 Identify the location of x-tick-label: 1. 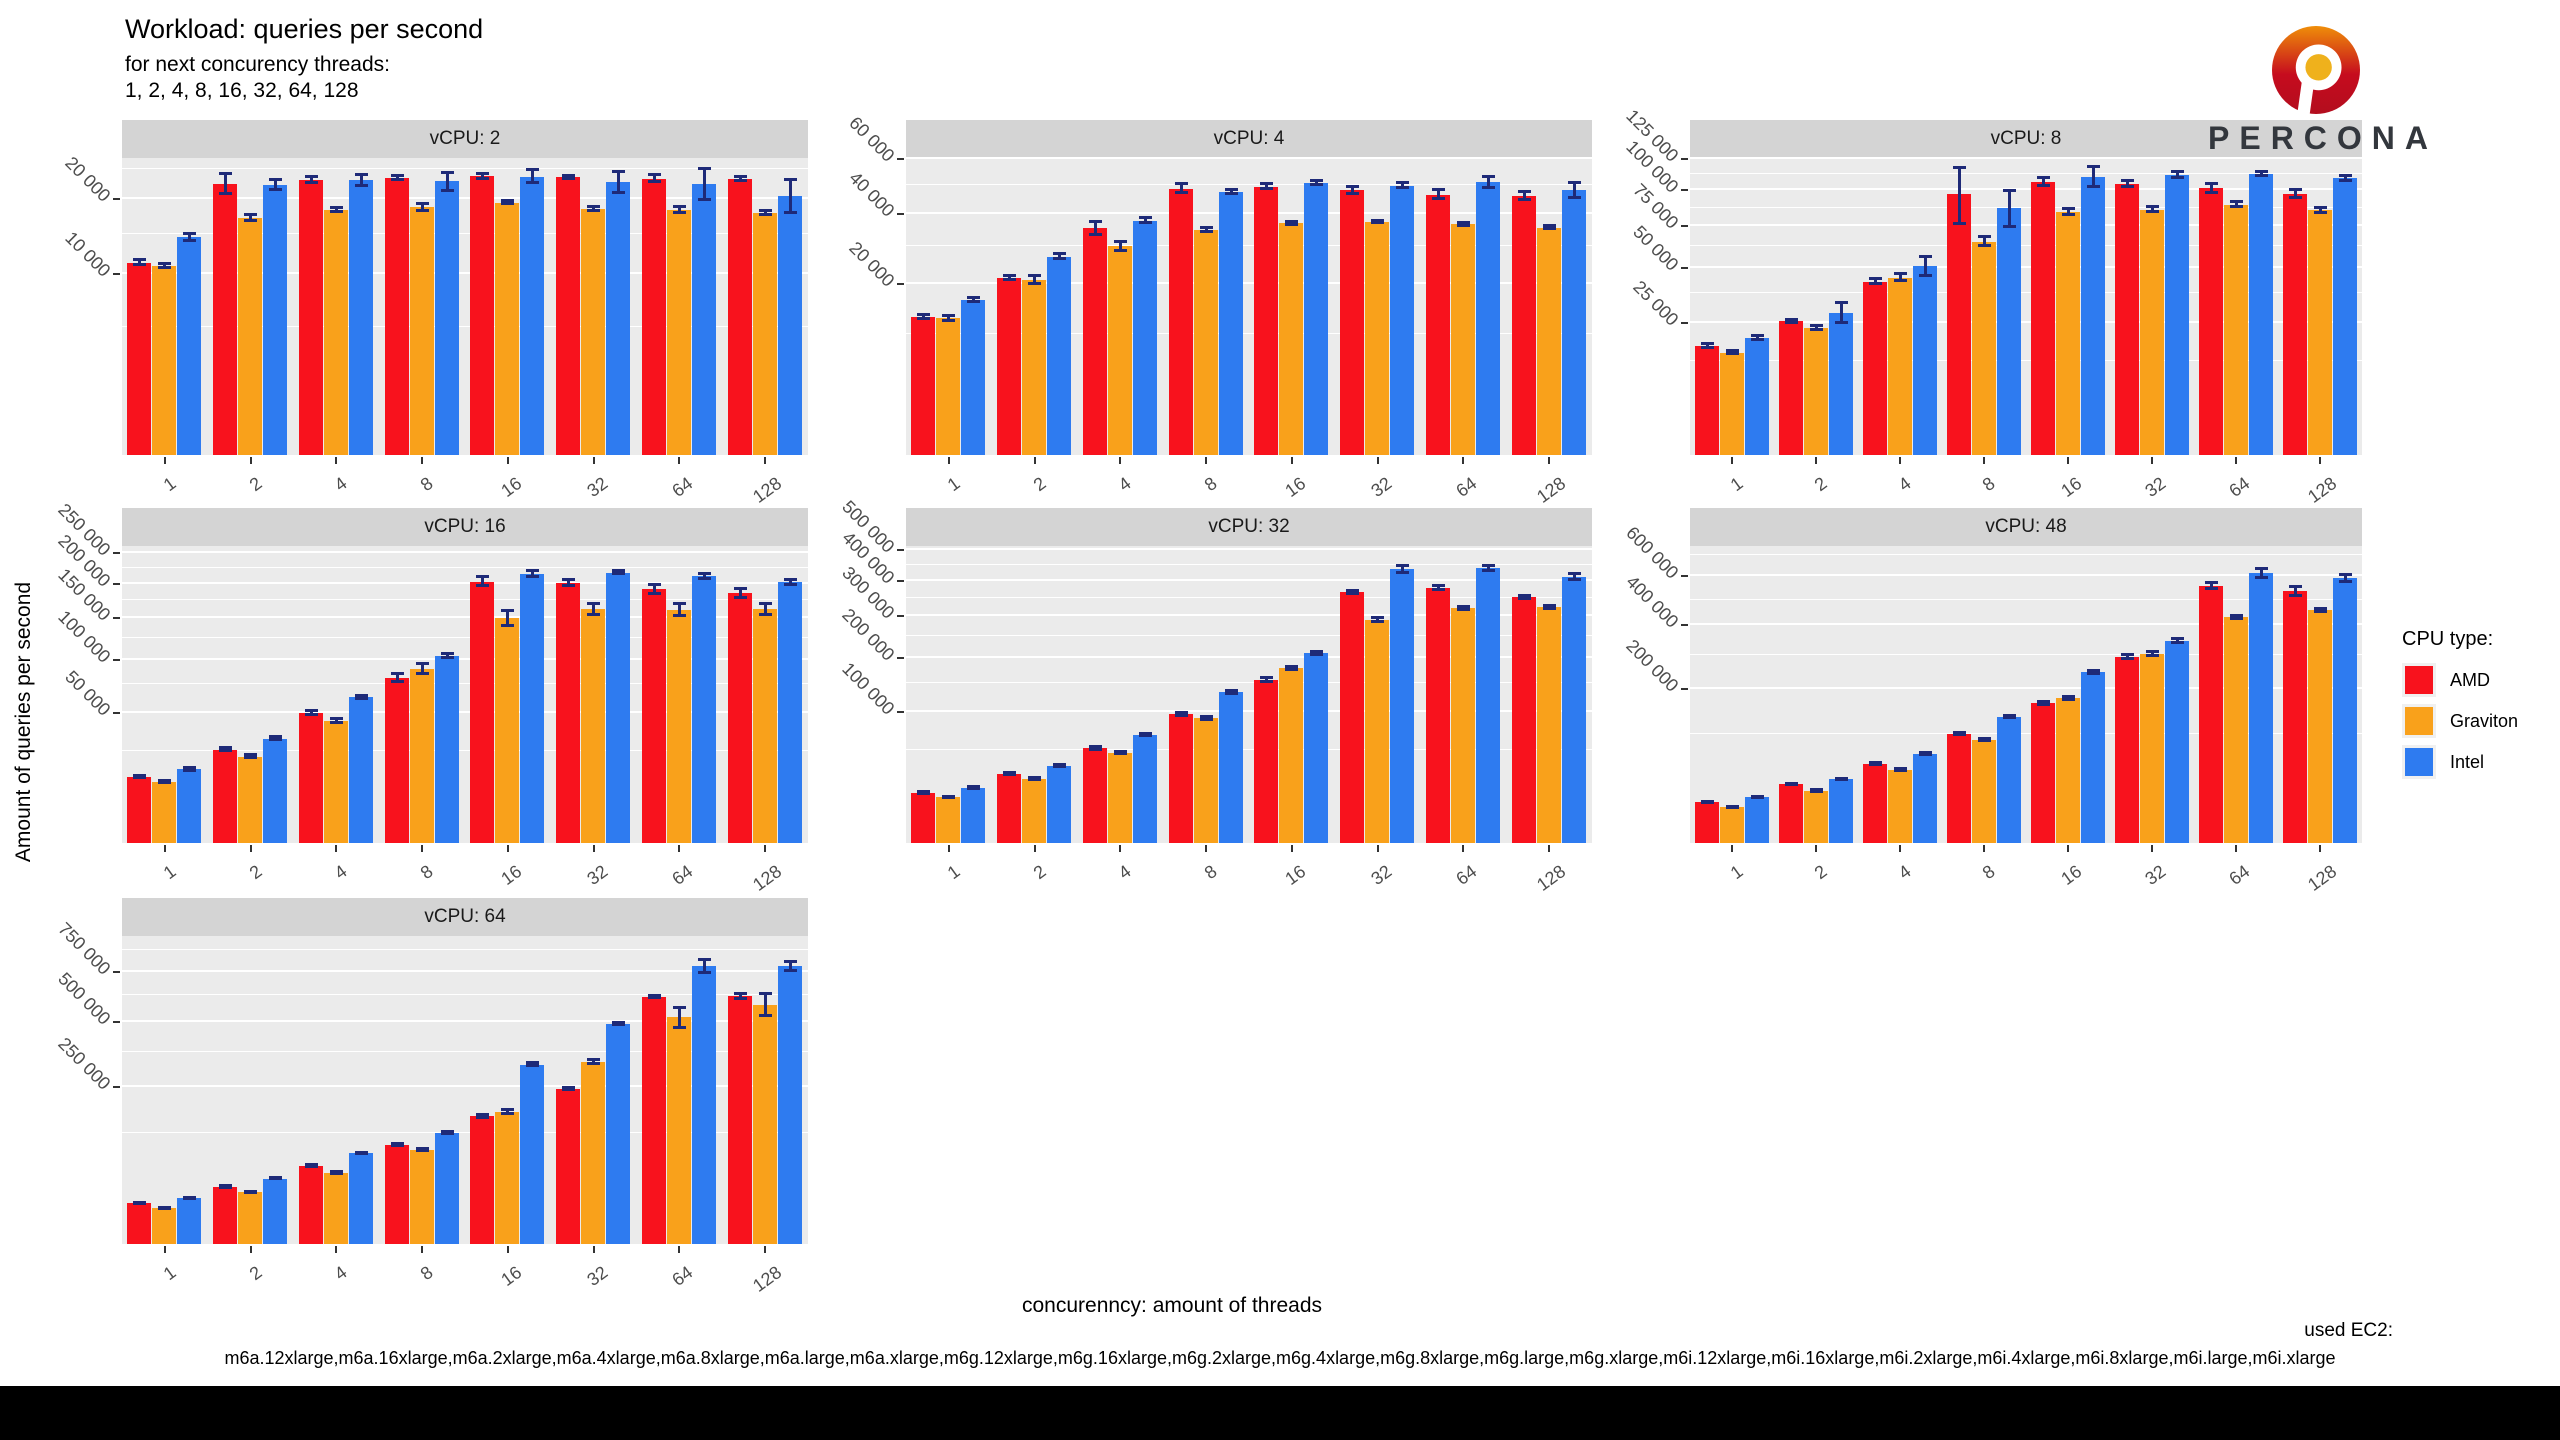
(1736, 484).